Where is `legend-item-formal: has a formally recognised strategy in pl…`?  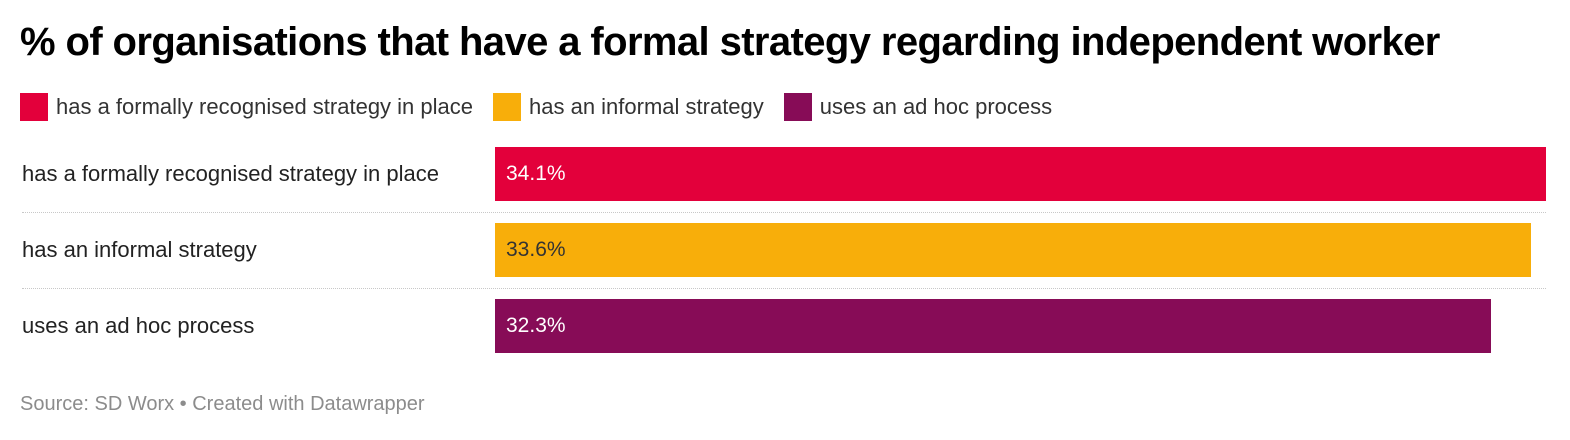
legend-item-formal: has a formally recognised strategy in pl… is located at coordinates (246, 107).